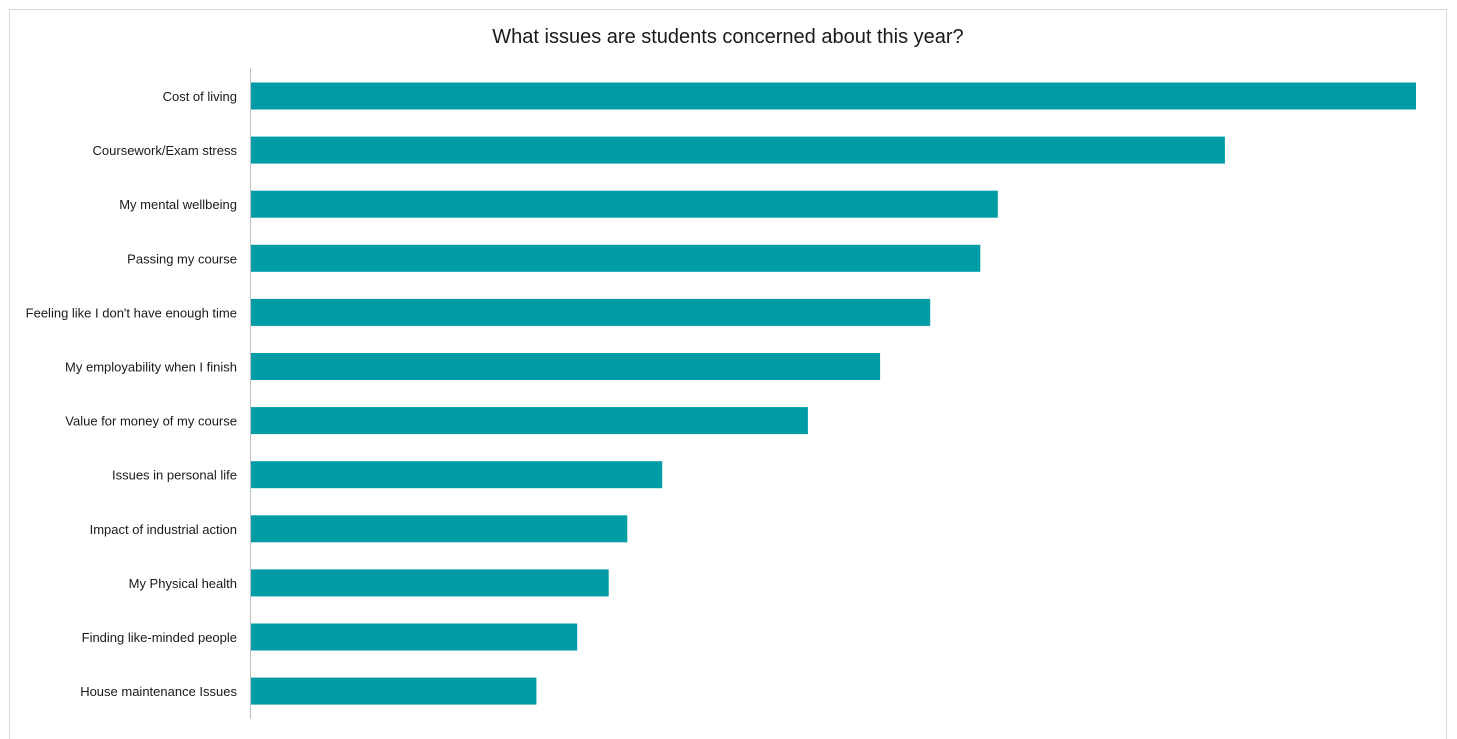 The width and height of the screenshot is (1457, 739). What do you see at coordinates (174, 475) in the screenshot?
I see `category-label: Issues in personal life` at bounding box center [174, 475].